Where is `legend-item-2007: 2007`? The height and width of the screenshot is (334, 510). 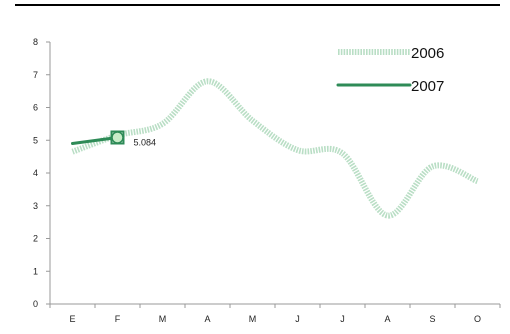 legend-item-2007: 2007 is located at coordinates (390, 86).